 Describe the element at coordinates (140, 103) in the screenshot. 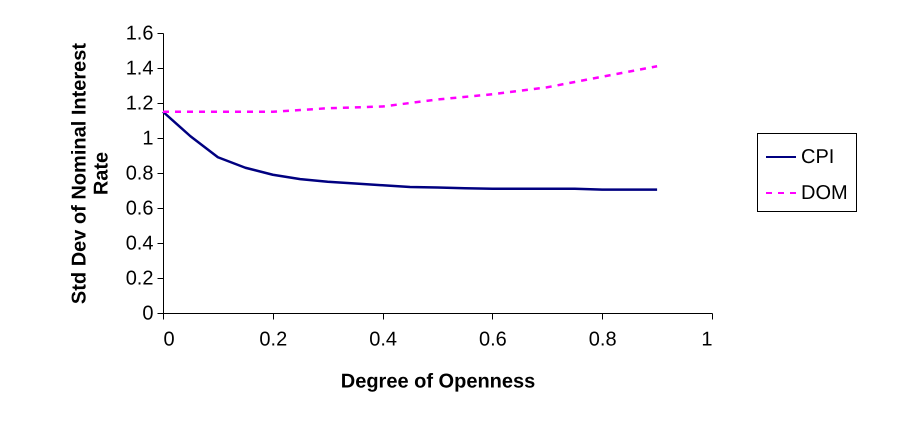

I see `y-tick-label: 1.2` at that location.